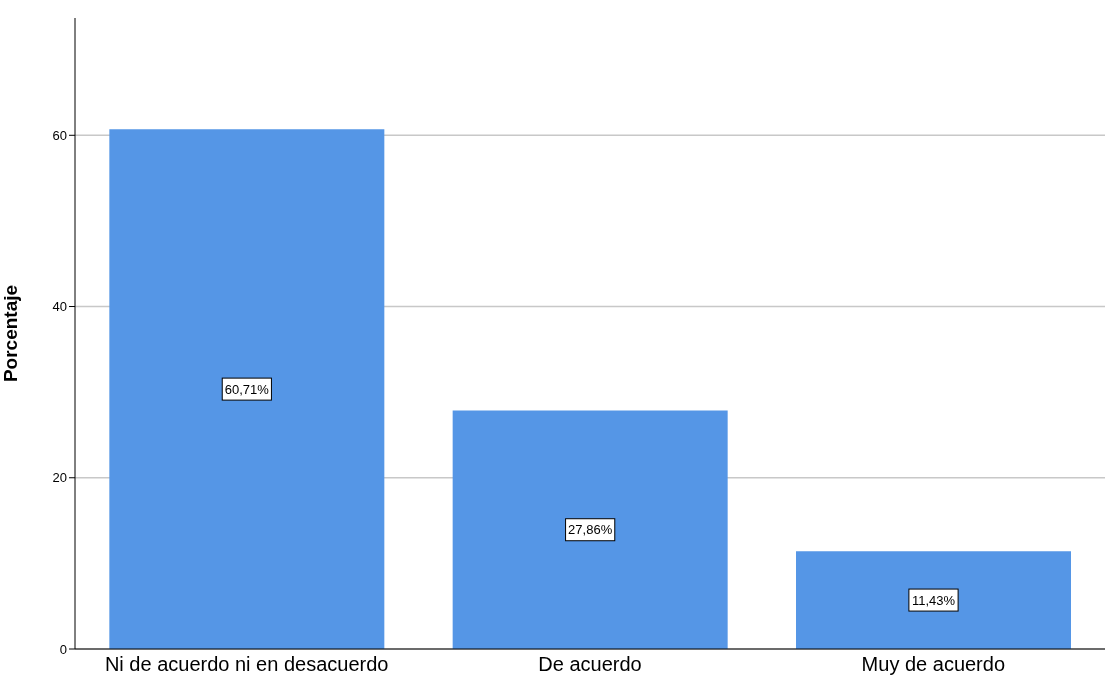  Describe the element at coordinates (246, 664) in the screenshot. I see `x-tick-label: Ni de acuerdo ni en desacuerdo` at that location.